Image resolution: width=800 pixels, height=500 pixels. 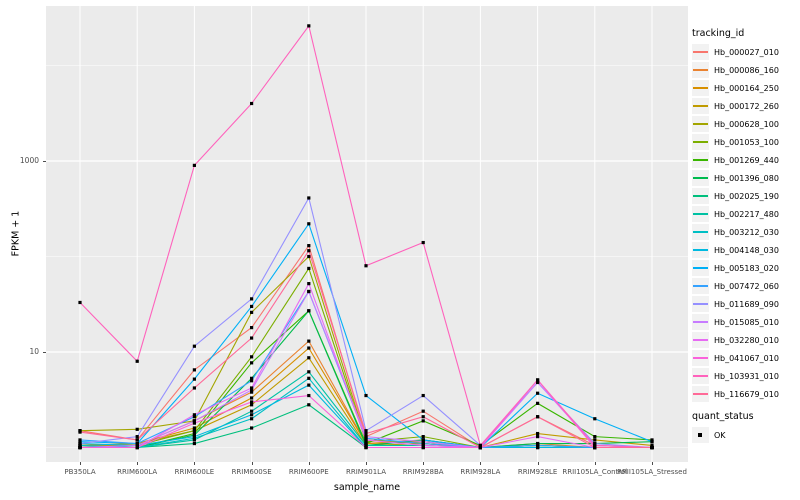 I want to click on legend-entry: Hb_007472_060, so click(x=745, y=286).